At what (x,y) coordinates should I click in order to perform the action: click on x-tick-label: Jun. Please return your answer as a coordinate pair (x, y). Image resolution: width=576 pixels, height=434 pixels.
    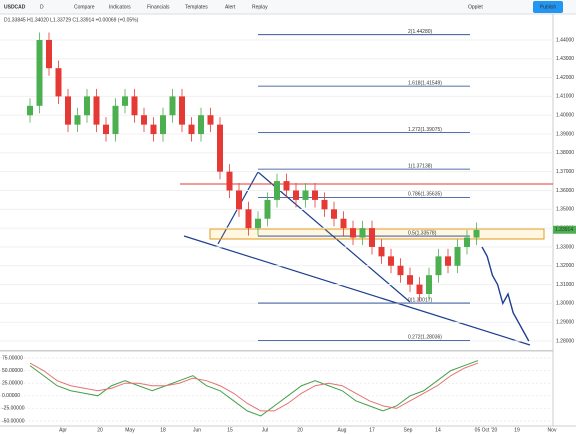
    Looking at the image, I should click on (197, 430).